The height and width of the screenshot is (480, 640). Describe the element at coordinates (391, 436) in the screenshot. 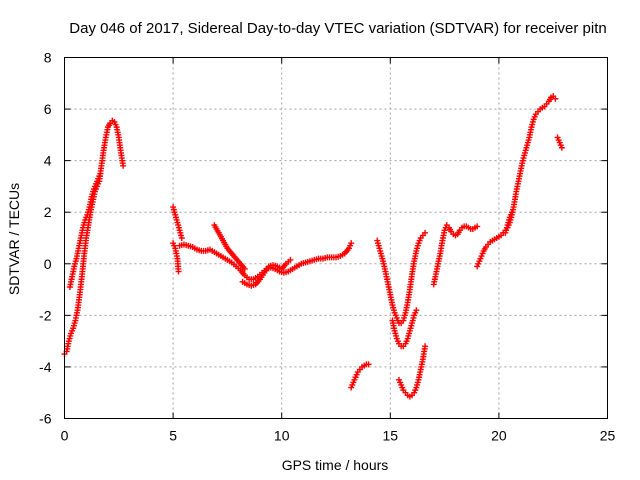

I see `x-tick-label: 15` at that location.